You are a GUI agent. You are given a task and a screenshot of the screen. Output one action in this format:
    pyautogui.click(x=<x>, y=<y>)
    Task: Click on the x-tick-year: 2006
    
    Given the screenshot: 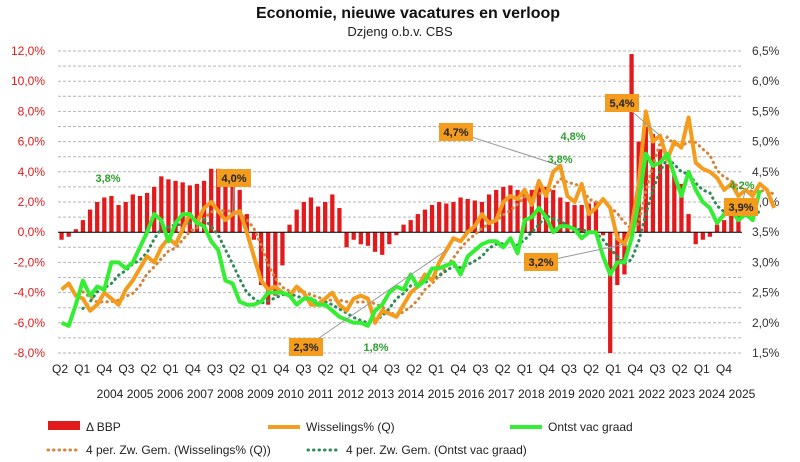 What is the action you would take?
    pyautogui.click(x=170, y=394)
    